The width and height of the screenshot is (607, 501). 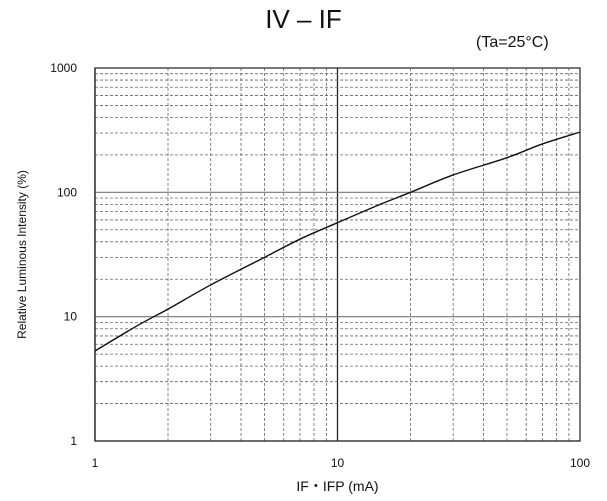 What do you see at coordinates (63, 68) in the screenshot?
I see `y-tick-label: 1000` at bounding box center [63, 68].